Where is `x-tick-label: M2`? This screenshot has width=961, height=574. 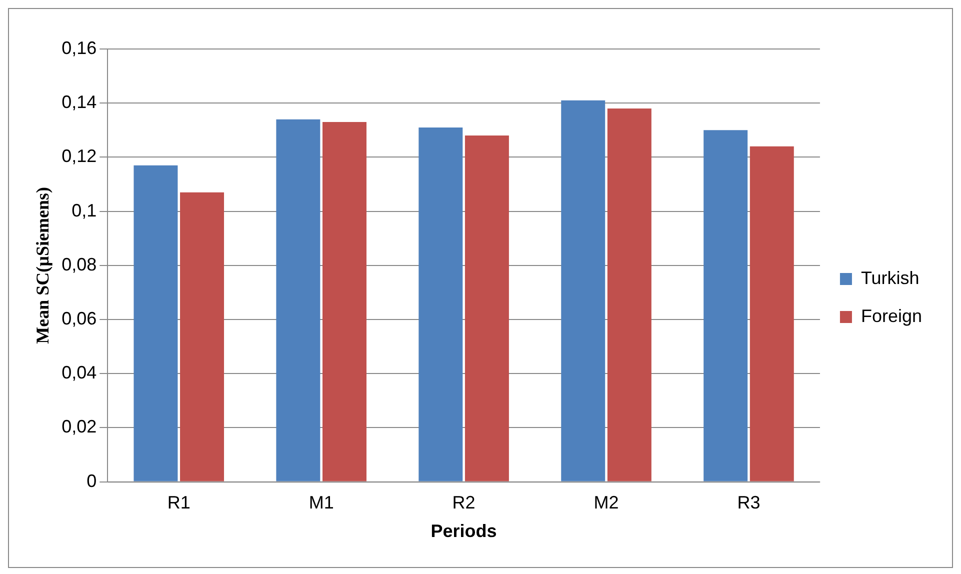 x-tick-label: M2 is located at coordinates (606, 502).